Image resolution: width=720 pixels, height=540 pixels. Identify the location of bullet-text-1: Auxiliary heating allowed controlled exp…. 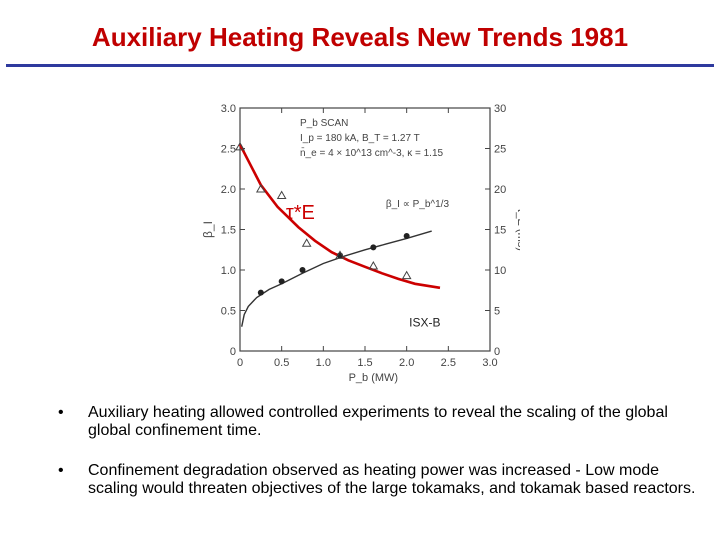
(378, 421).